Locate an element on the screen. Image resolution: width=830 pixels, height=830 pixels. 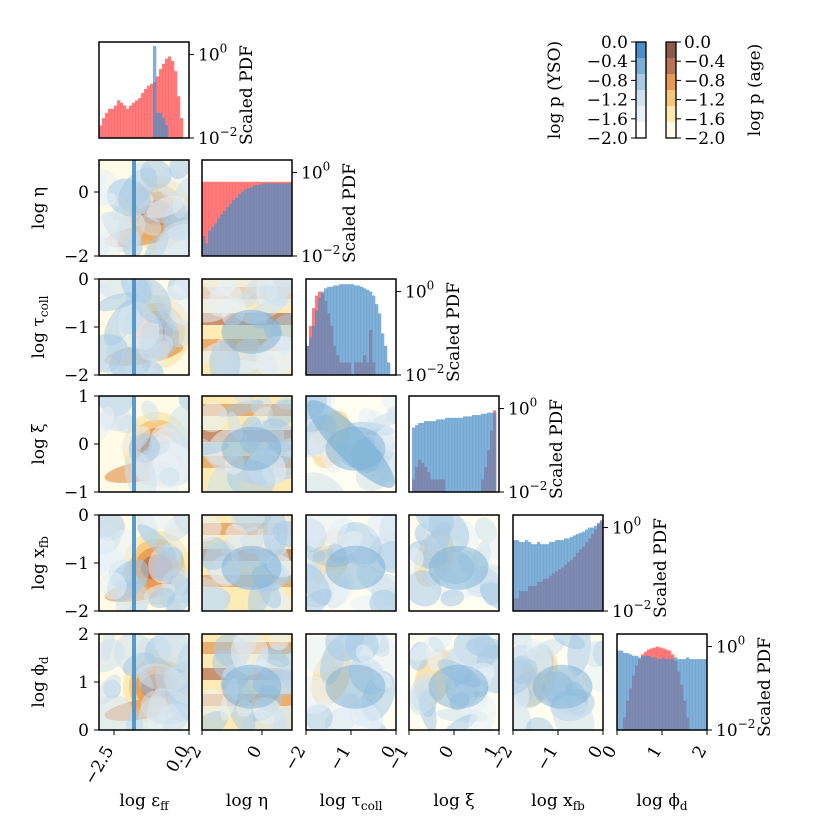
density-panel-xfb-vs-tau is located at coordinates (351, 563).